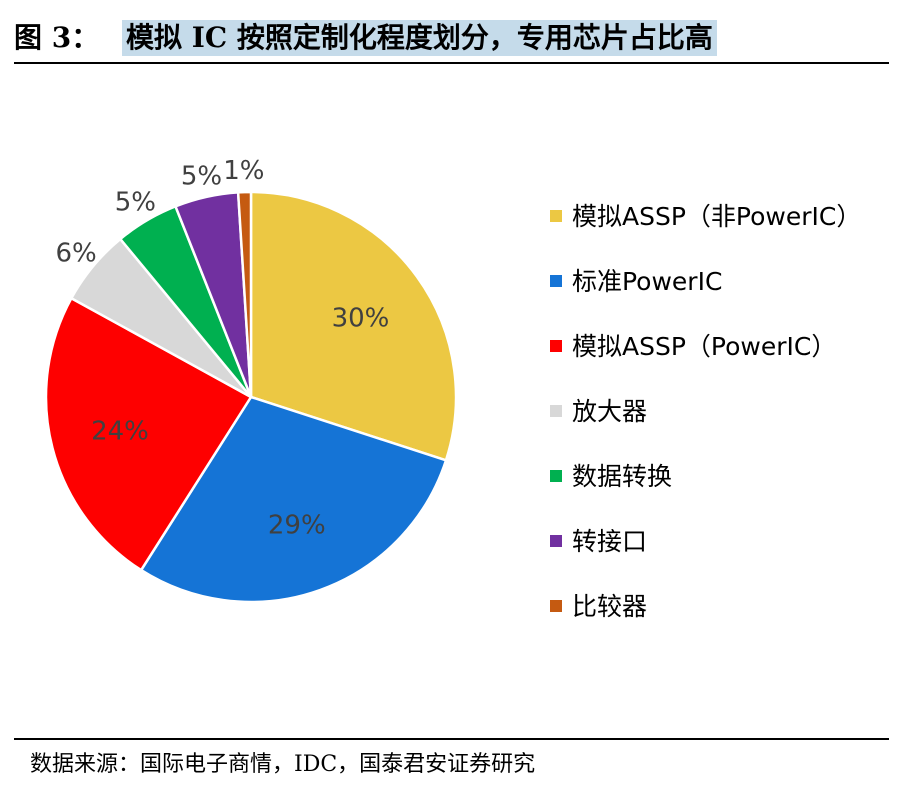 This screenshot has width=911, height=798. I want to click on source-note: 数据来源：国际电子商情，IDC，国泰君安证券研究, so click(283, 764).